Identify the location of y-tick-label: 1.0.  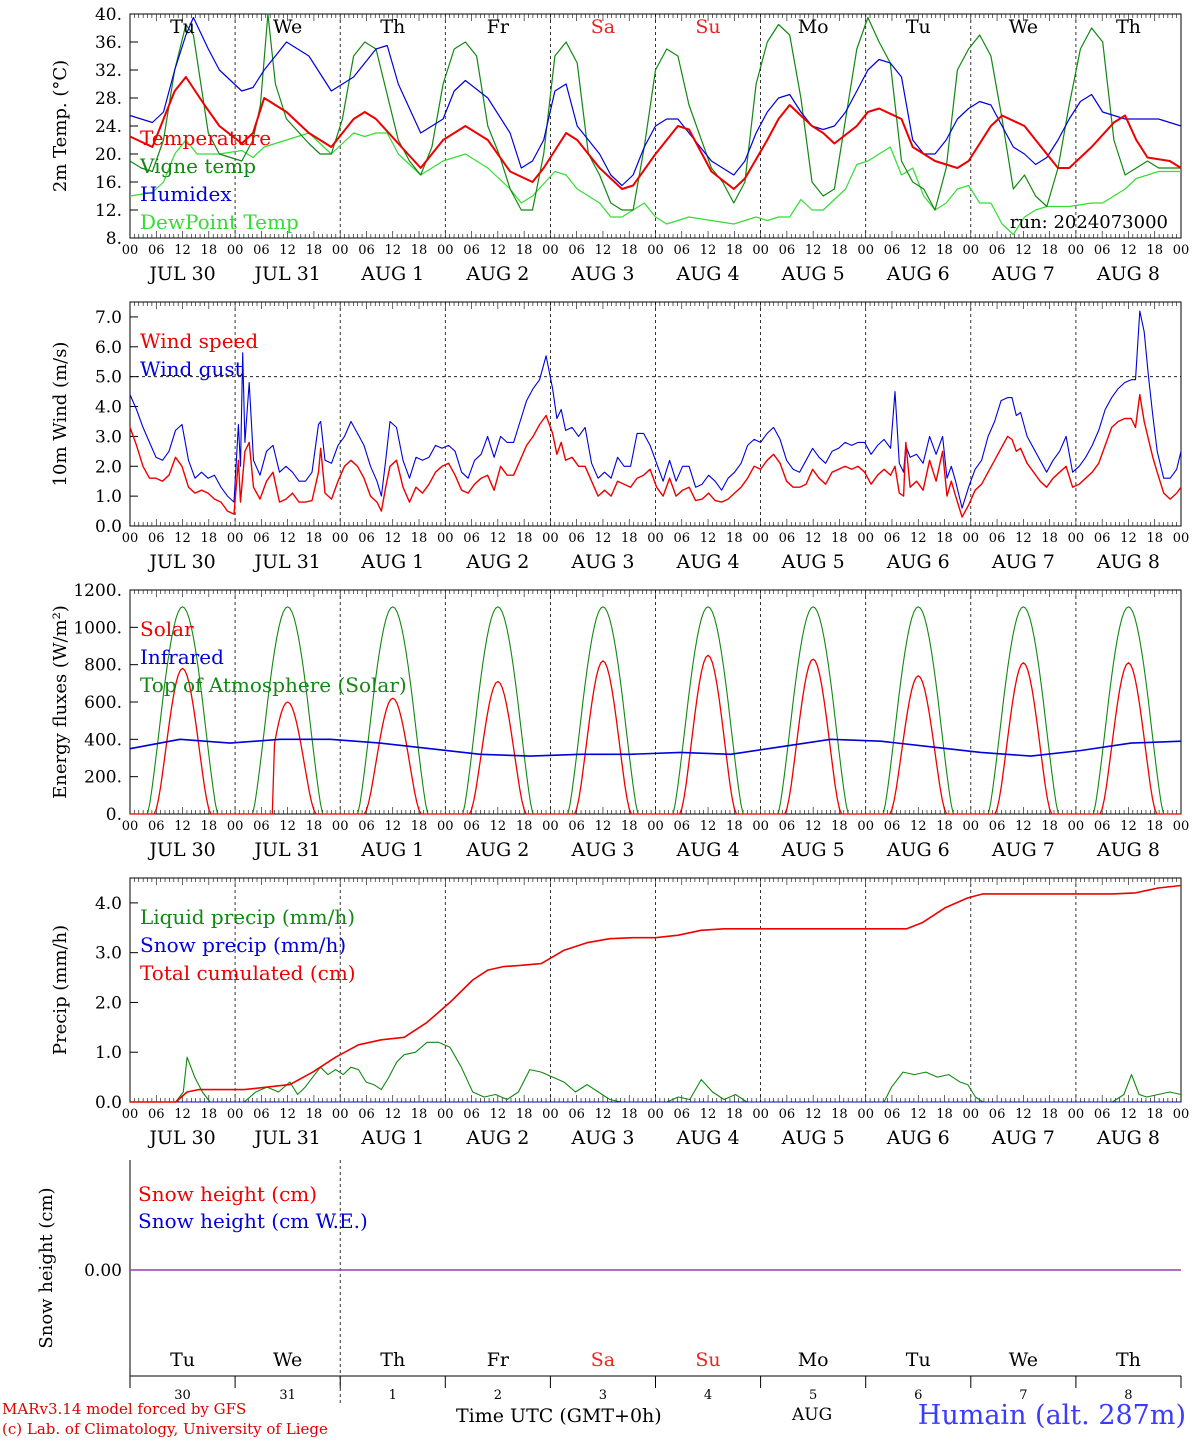
(108, 497).